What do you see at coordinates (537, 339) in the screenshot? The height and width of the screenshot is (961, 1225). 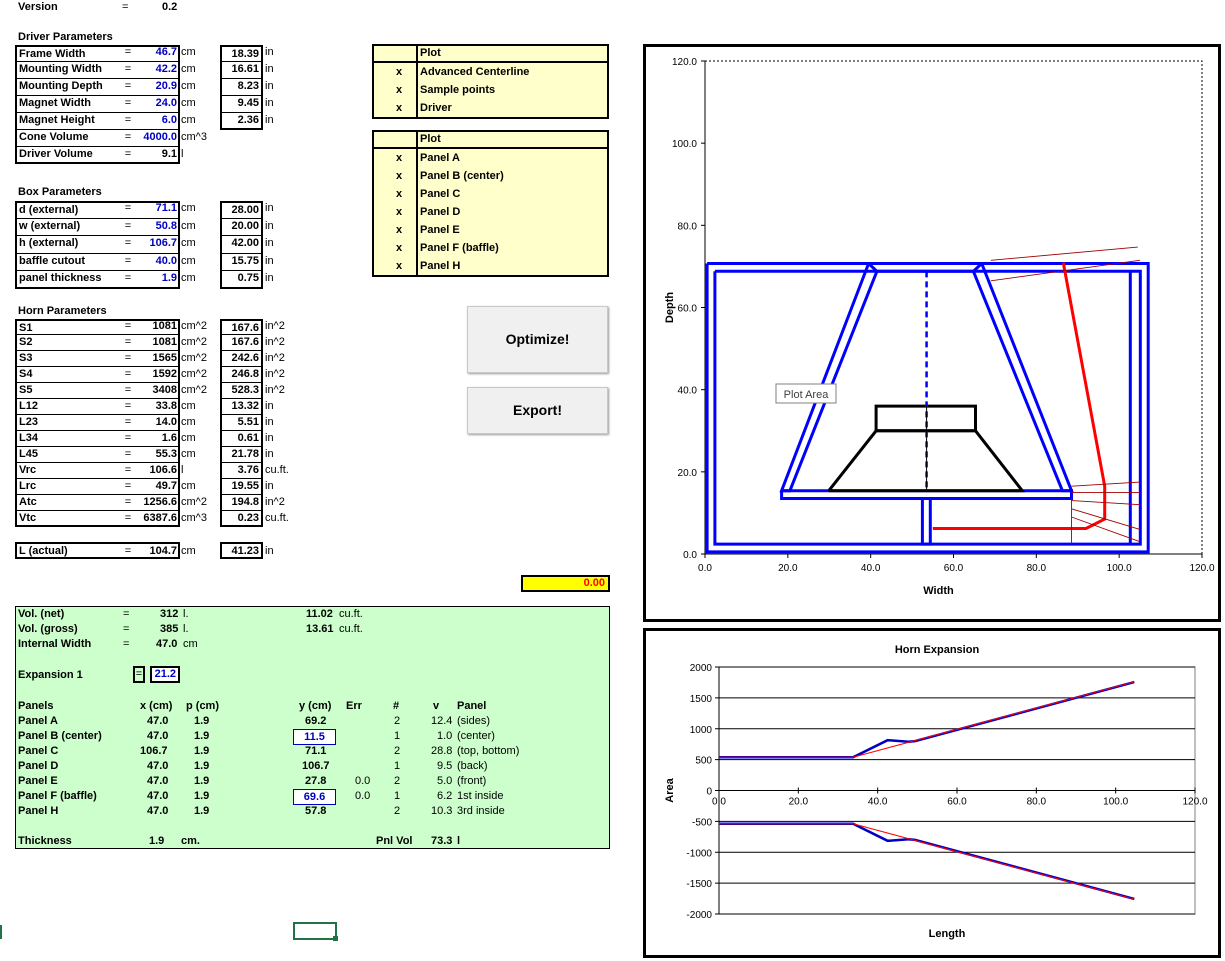 I see `optimize-button: Optimize!` at bounding box center [537, 339].